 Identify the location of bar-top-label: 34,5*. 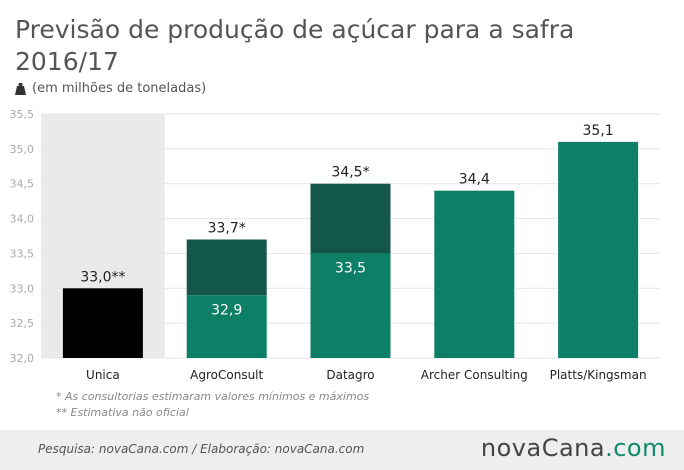
(350, 173).